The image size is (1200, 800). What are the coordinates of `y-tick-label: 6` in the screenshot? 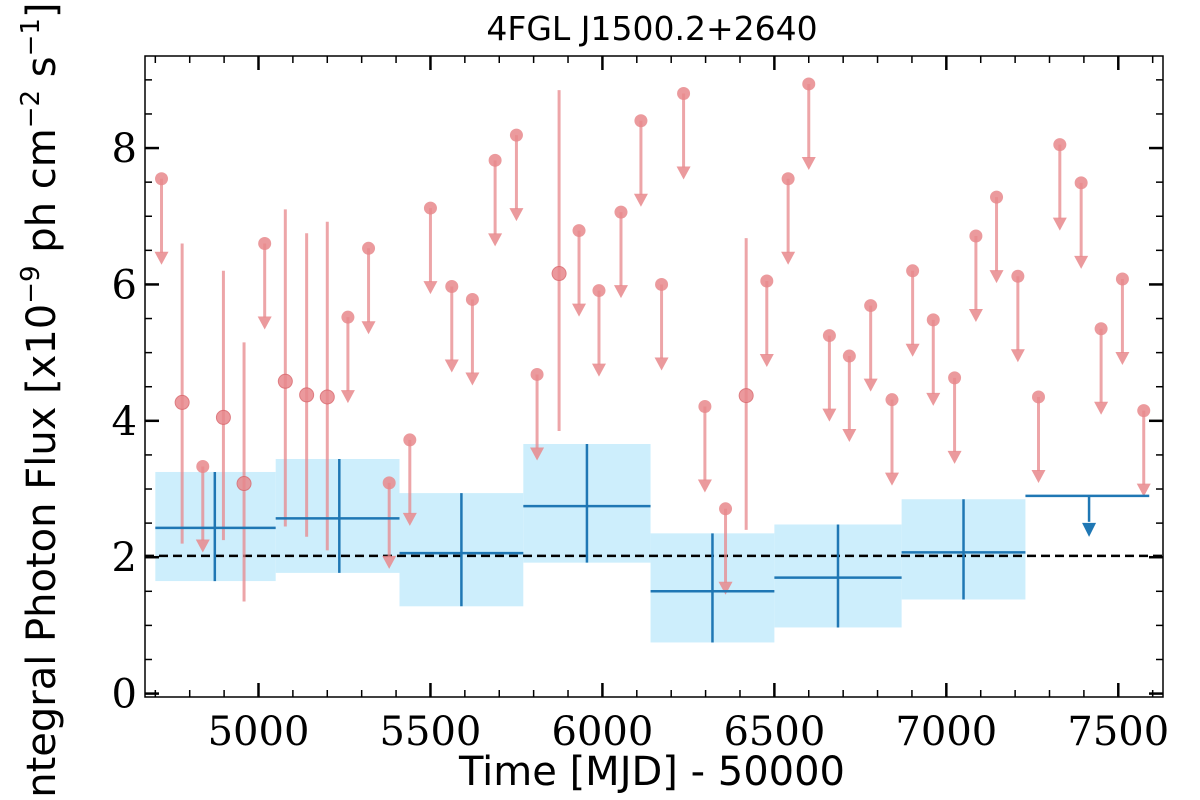 It's located at (124, 285).